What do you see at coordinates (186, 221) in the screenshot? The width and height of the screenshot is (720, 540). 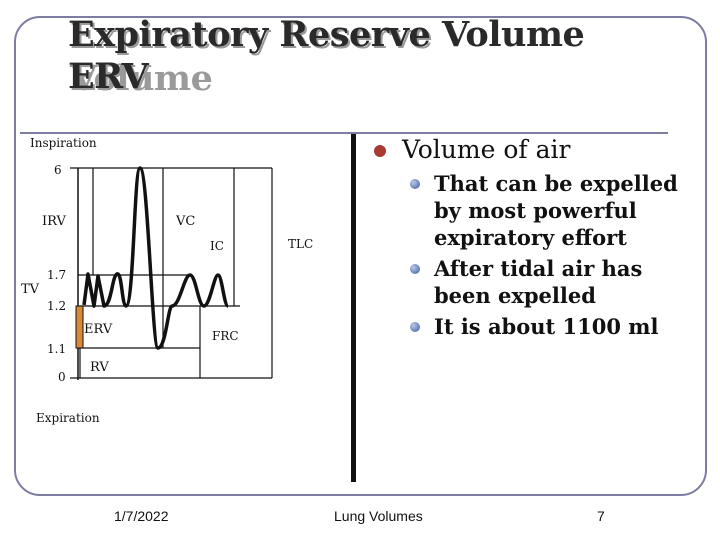 I see `label-vc: VC` at bounding box center [186, 221].